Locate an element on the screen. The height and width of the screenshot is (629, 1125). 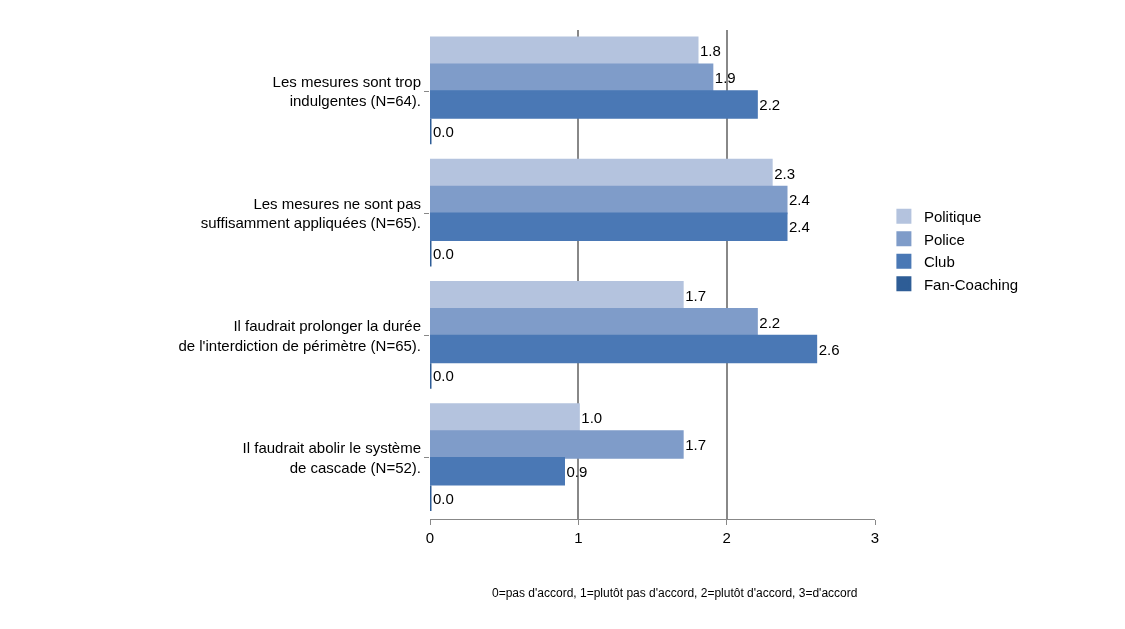
x-tick-label: 2 is located at coordinates (726, 537).